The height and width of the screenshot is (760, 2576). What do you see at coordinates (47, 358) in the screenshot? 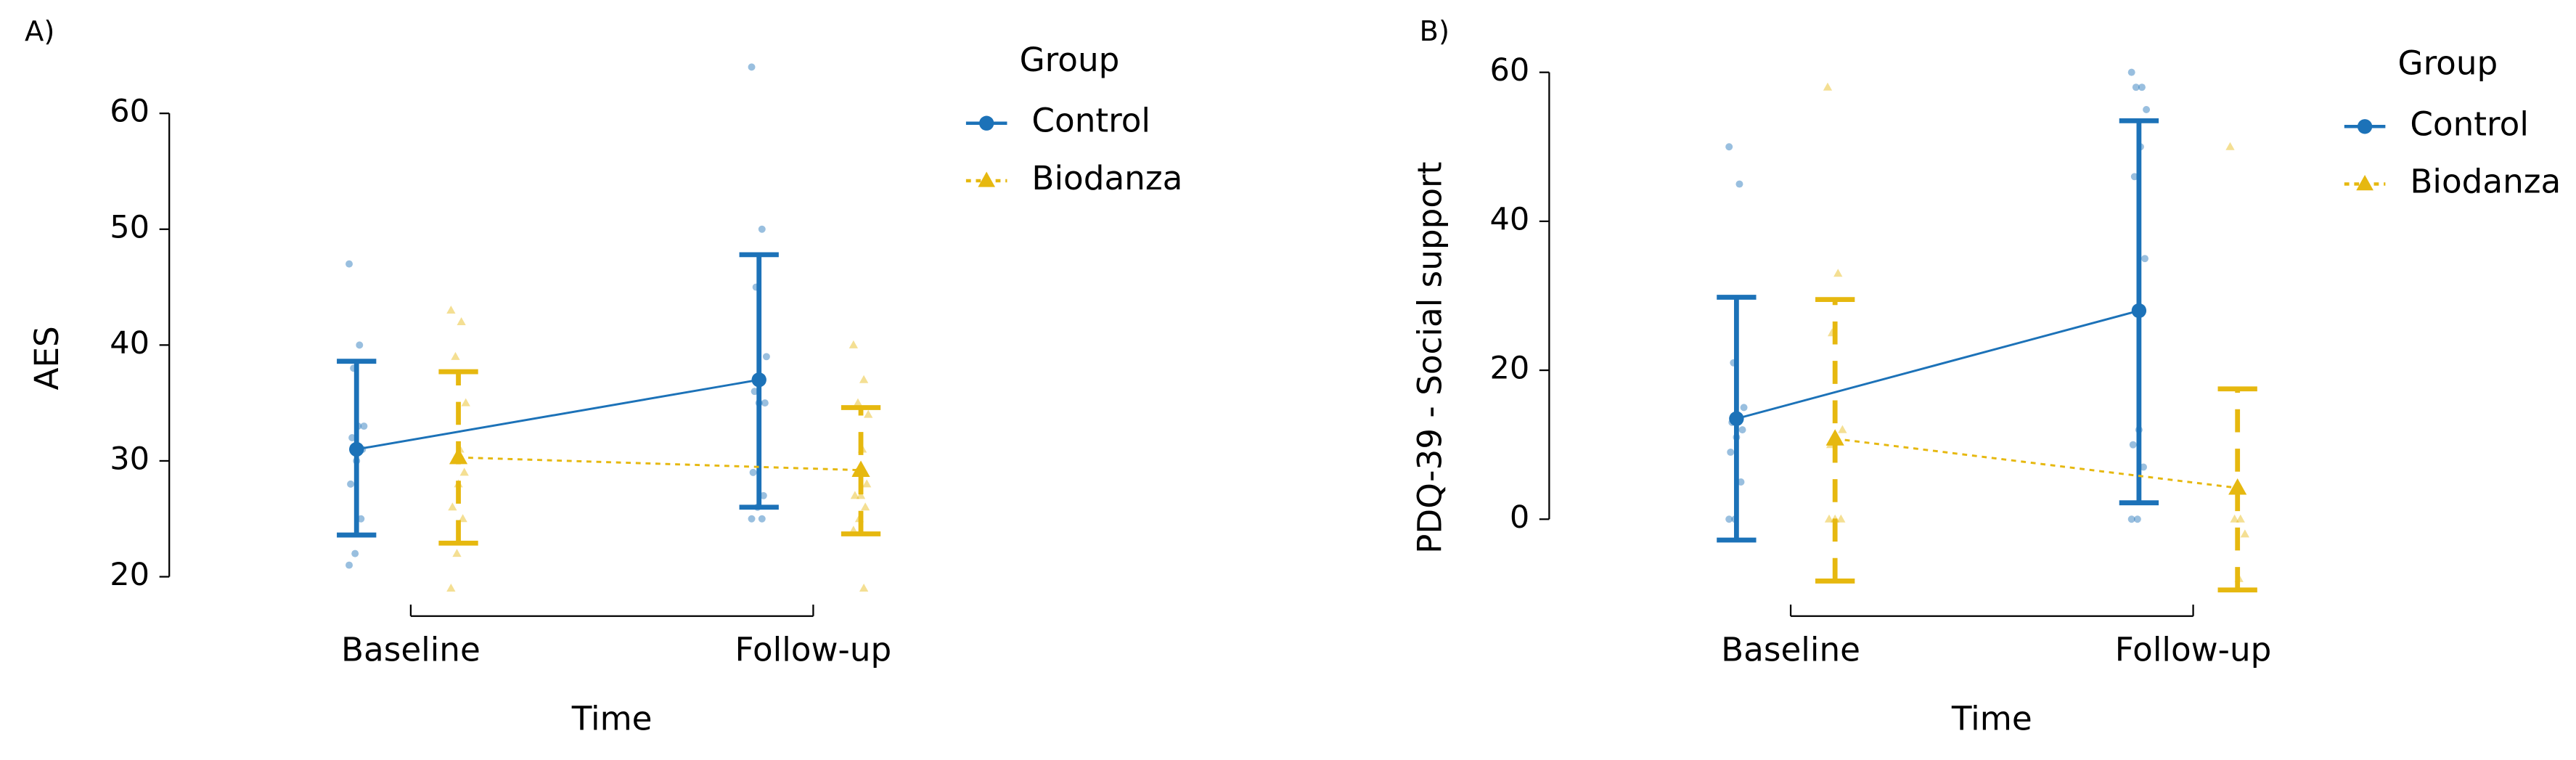
I see `y-axis-label: AES` at bounding box center [47, 358].